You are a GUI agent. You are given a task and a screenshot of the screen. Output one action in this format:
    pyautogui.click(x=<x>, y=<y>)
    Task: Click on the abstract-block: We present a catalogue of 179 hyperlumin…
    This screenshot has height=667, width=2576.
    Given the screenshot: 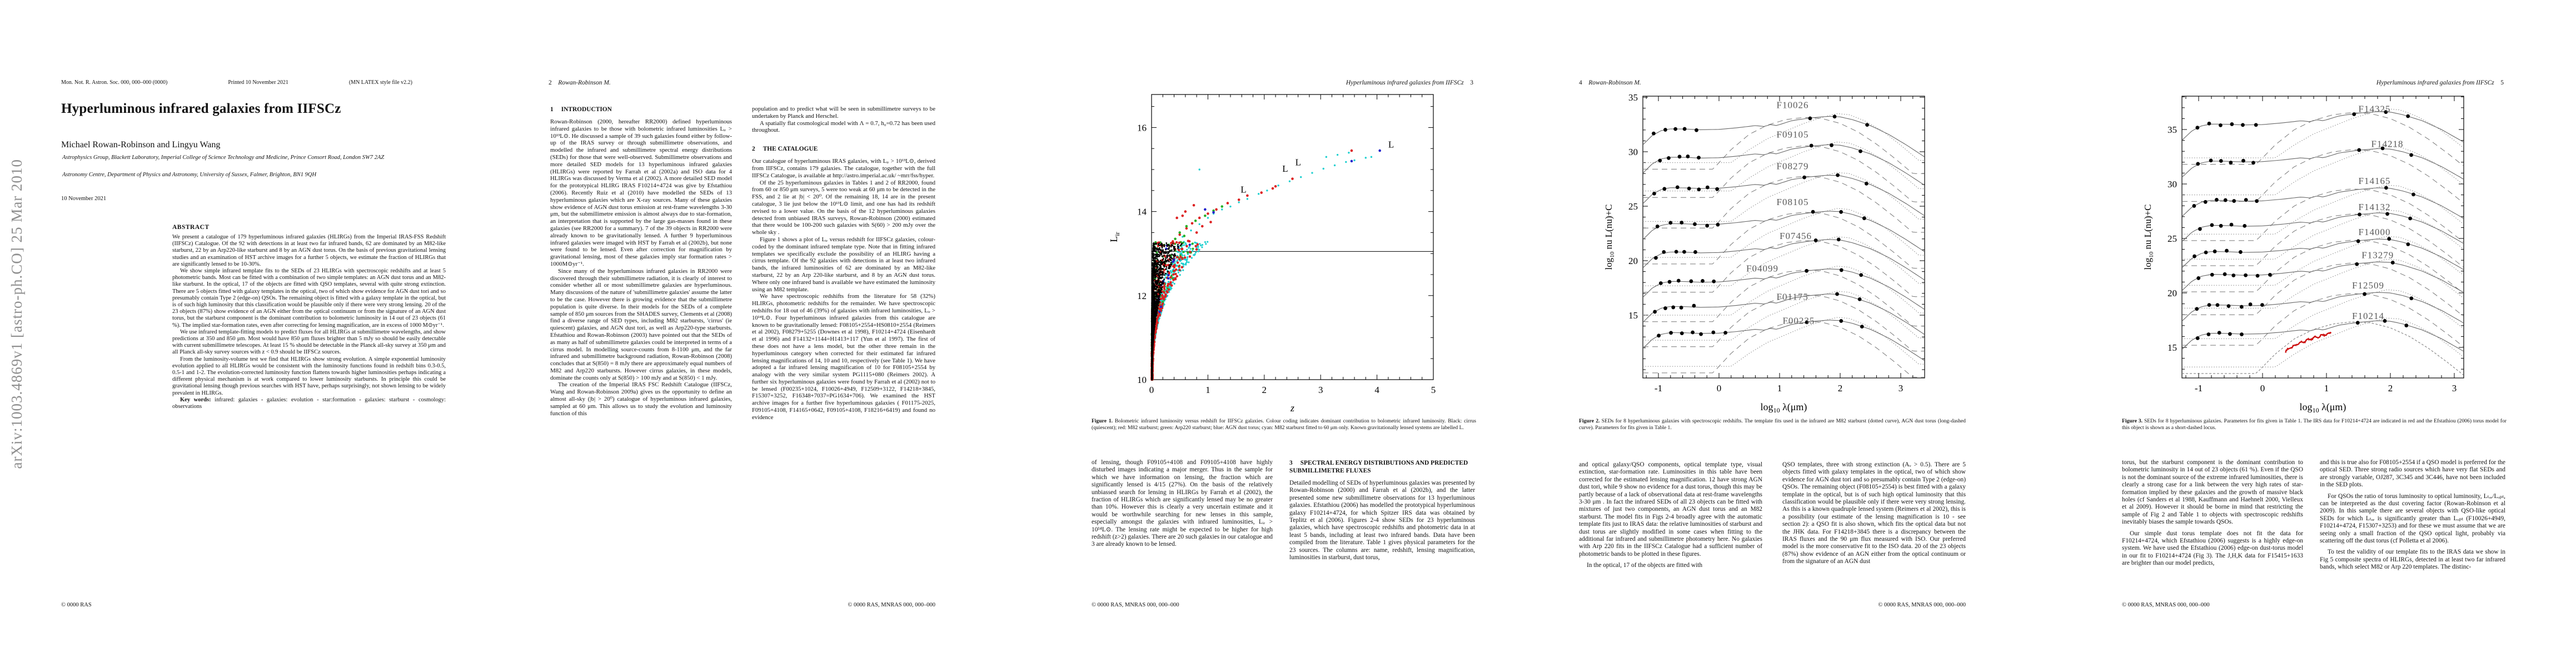 What is the action you would take?
    pyautogui.click(x=309, y=322)
    